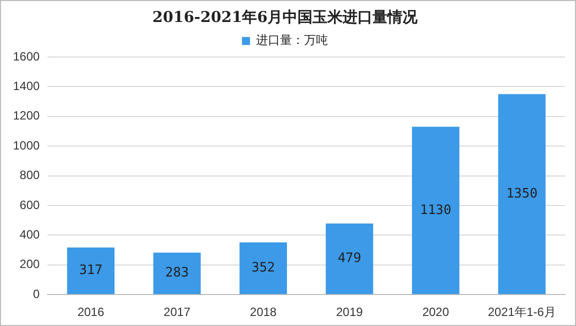 The height and width of the screenshot is (326, 576). What do you see at coordinates (436, 312) in the screenshot?
I see `x-tick-label: 2020` at bounding box center [436, 312].